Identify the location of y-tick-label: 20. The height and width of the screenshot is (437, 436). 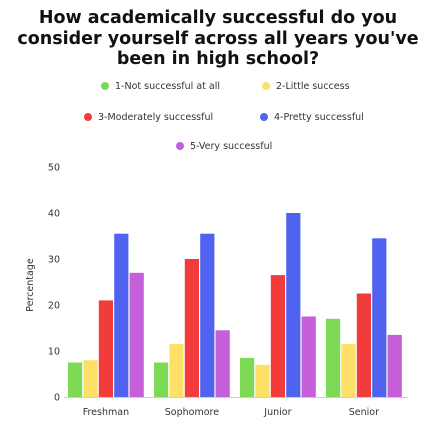
(54, 306).